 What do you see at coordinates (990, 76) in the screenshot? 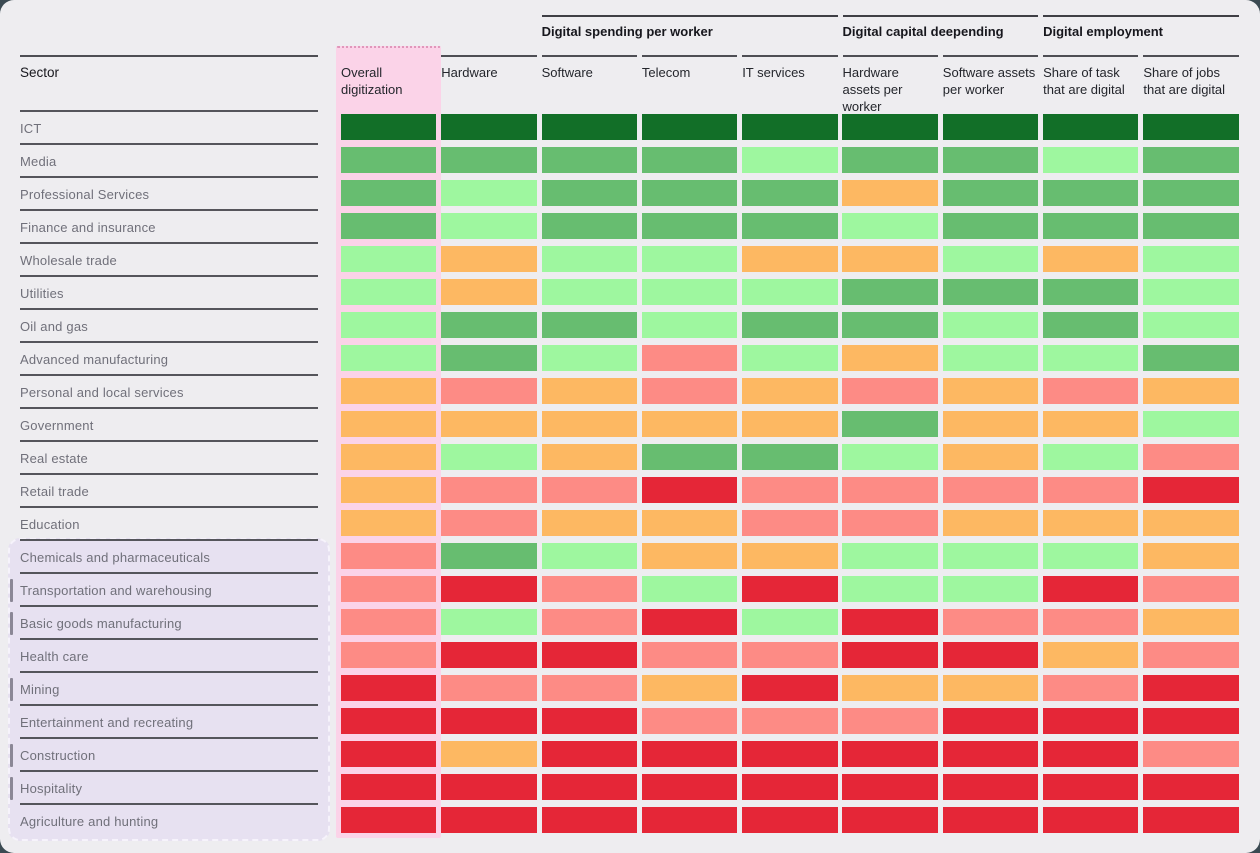
I see `column-header: Software assets per worker` at bounding box center [990, 76].